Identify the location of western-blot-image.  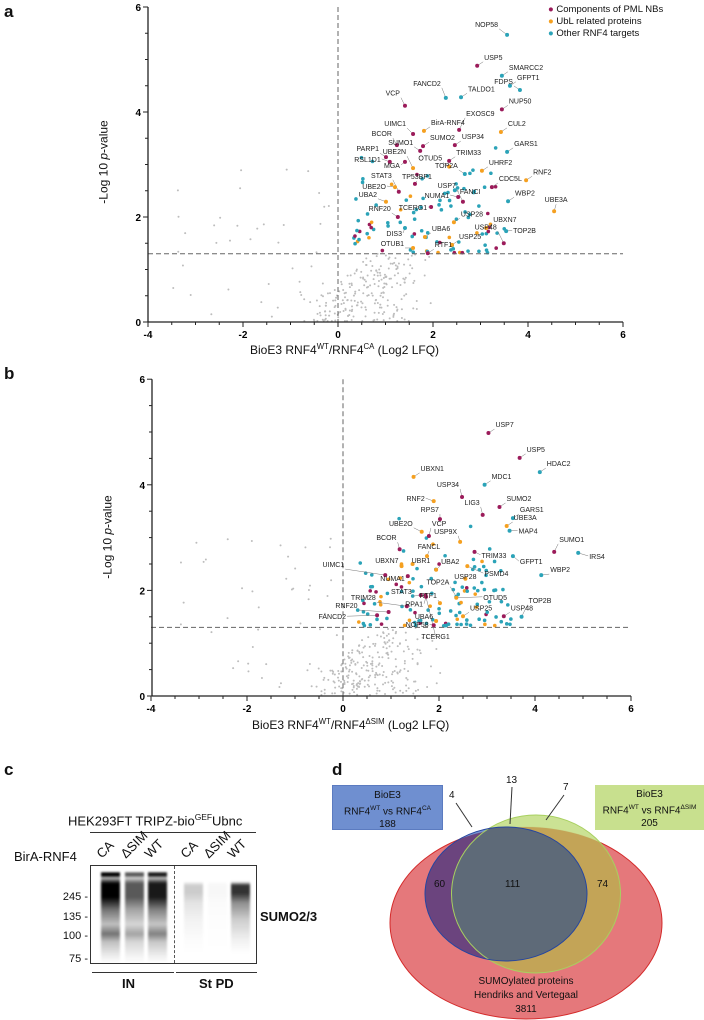
(173, 914).